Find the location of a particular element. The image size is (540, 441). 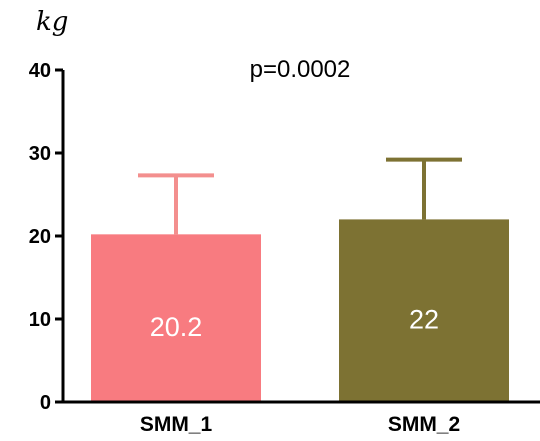

y-axis-unit-label: kg is located at coordinates (52, 22).